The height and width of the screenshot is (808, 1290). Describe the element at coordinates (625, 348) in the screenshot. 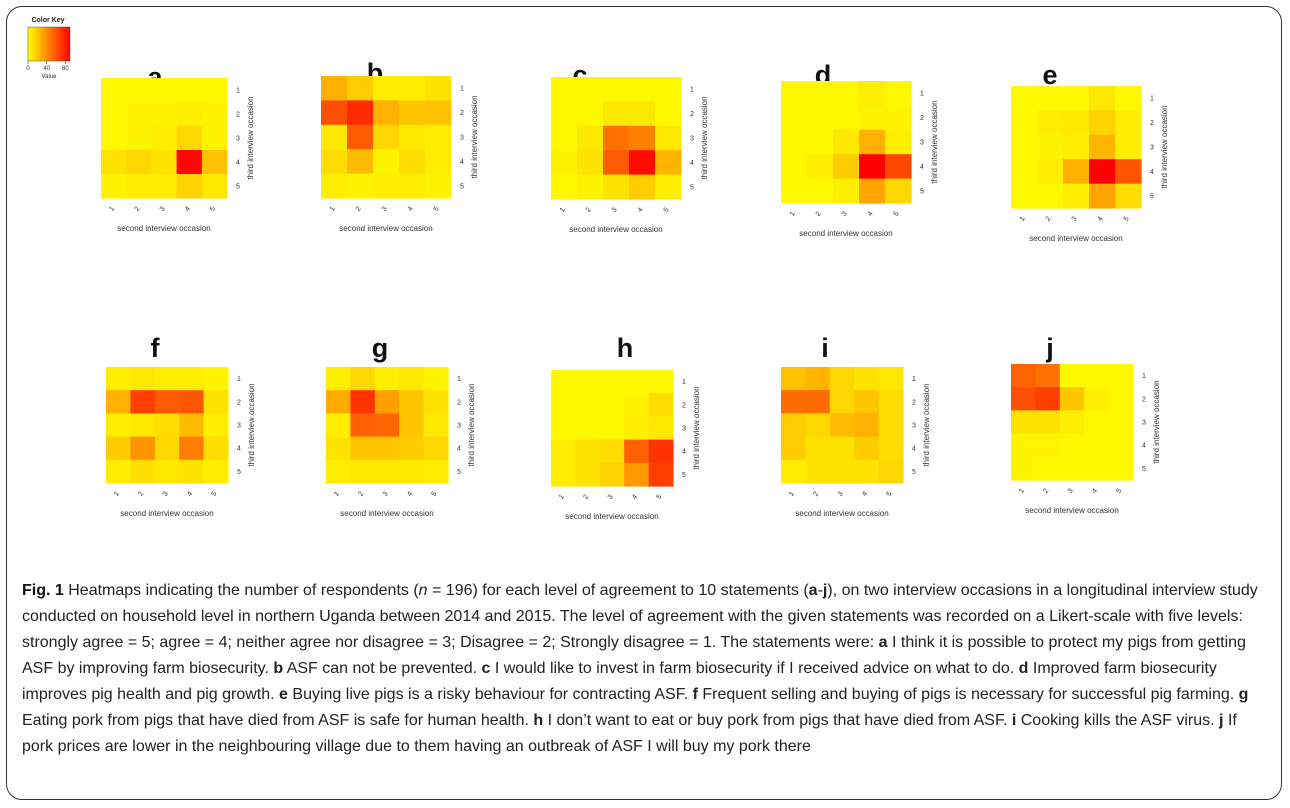

I see `panel-letter: h` at that location.